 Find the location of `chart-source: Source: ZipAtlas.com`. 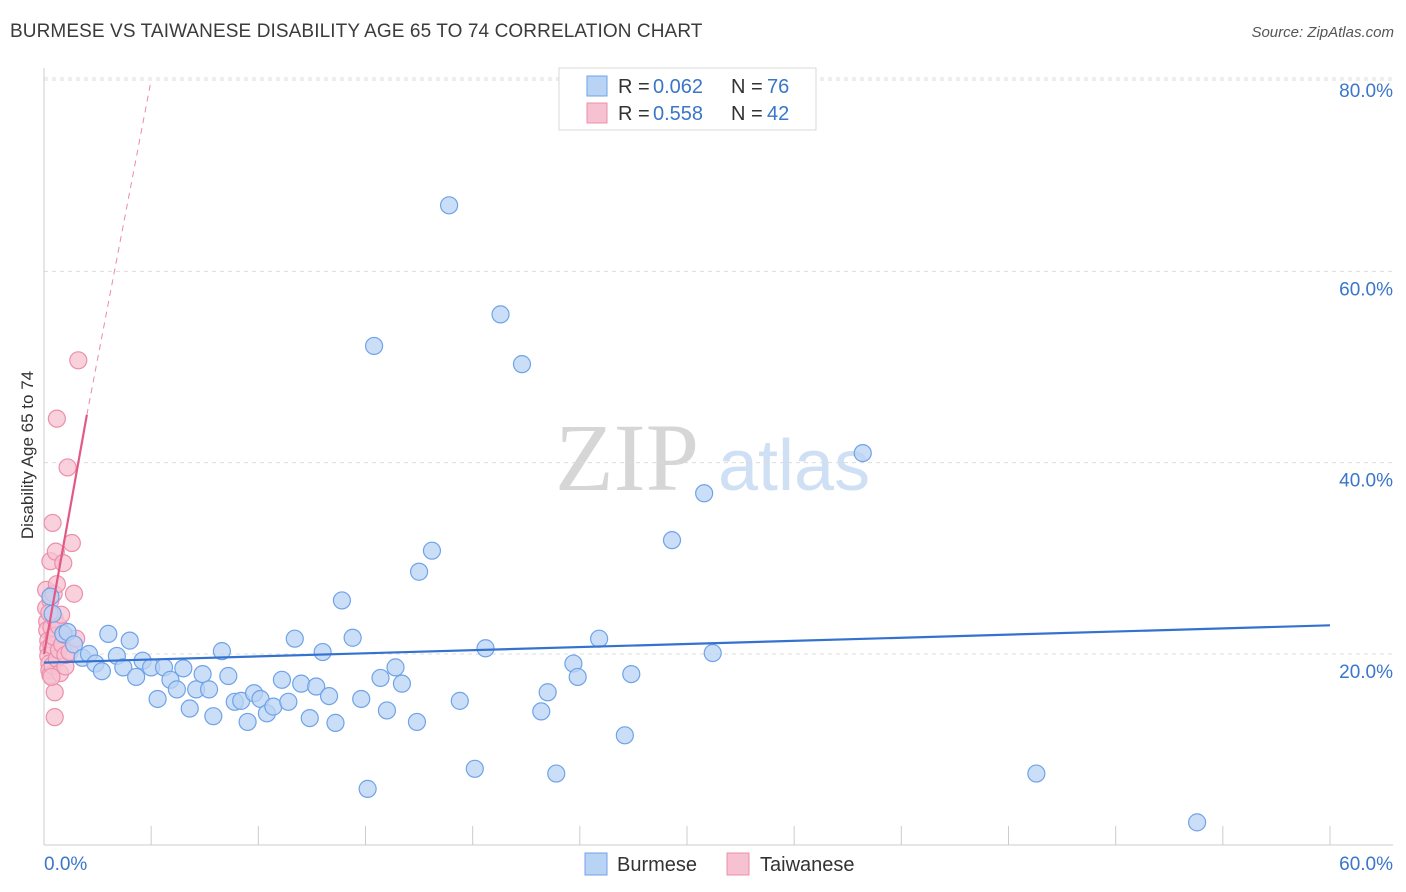

chart-source: Source: ZipAtlas.com is located at coordinates (1322, 32).